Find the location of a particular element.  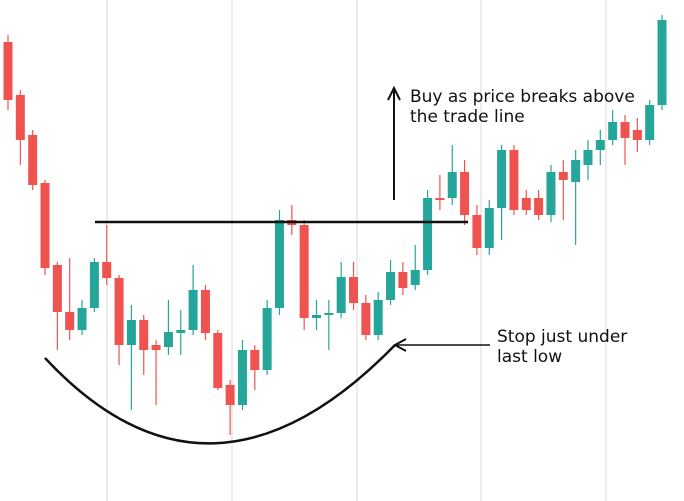

annotation: last low is located at coordinates (529, 357).